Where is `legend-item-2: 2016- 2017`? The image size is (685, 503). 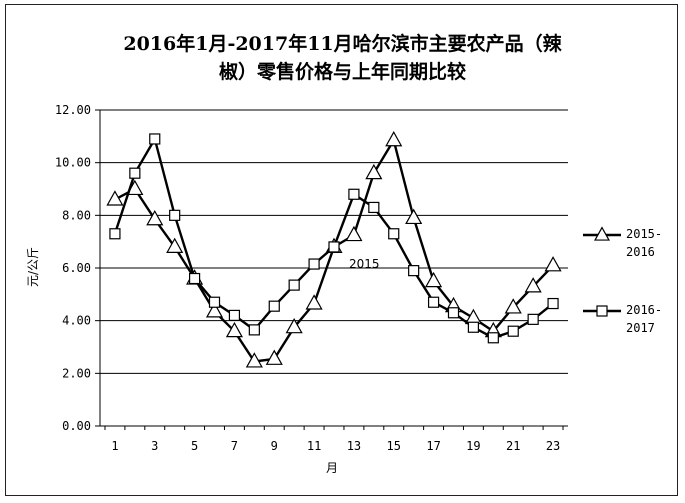
legend-item-2: 2016- 2017 is located at coordinates (622, 319).